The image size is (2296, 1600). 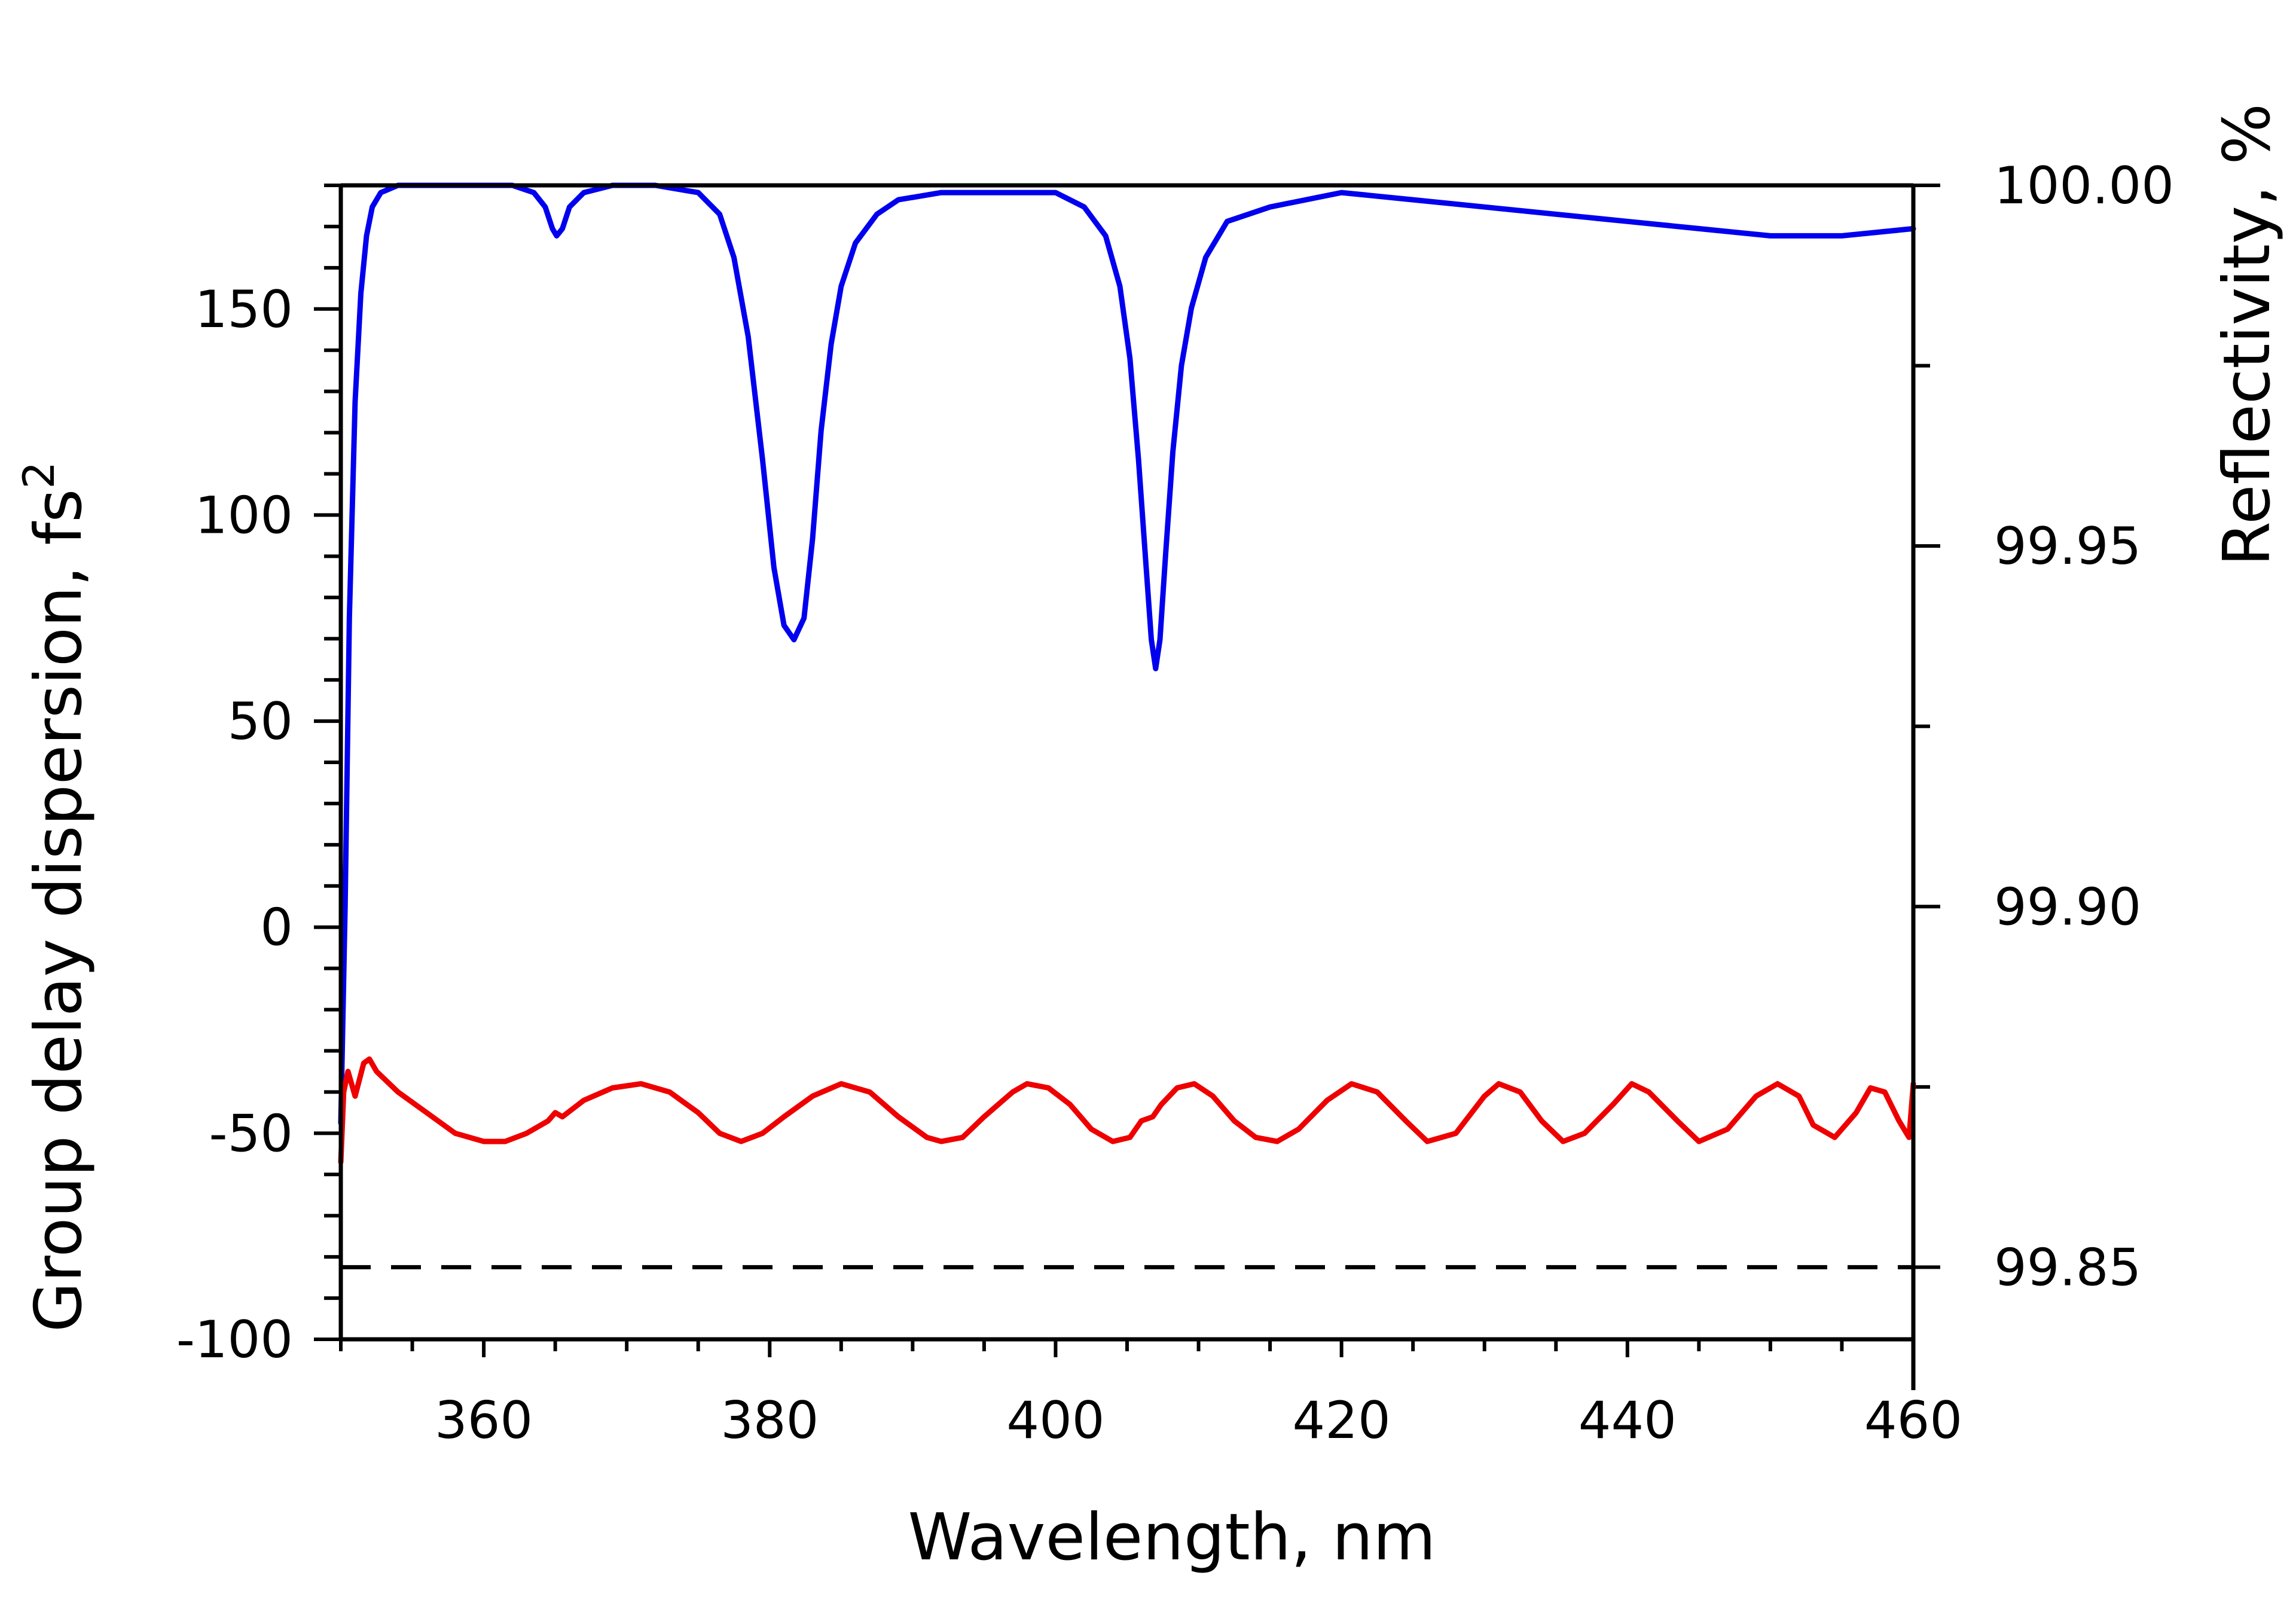 What do you see at coordinates (1127, 1111) in the screenshot?
I see `gdd-series-line` at bounding box center [1127, 1111].